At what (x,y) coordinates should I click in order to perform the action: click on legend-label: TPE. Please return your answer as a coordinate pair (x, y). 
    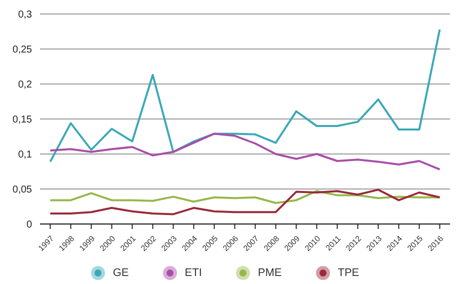
    Looking at the image, I should click on (349, 273).